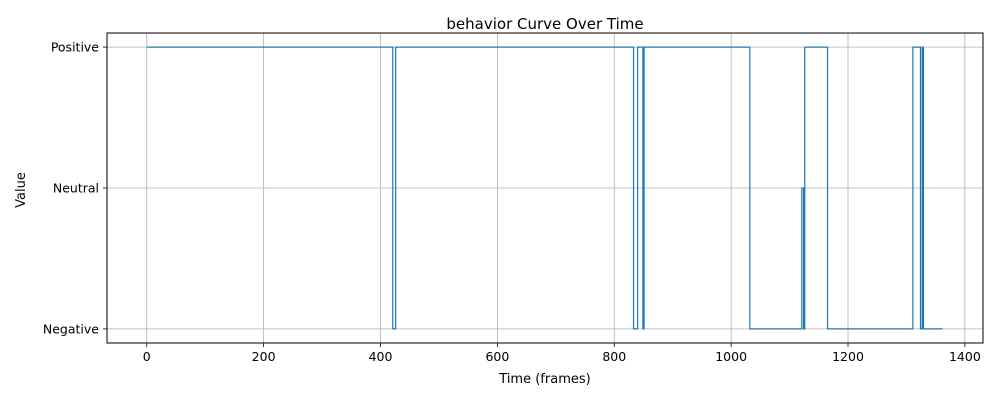 The image size is (1000, 400). Describe the element at coordinates (562, 353) in the screenshot. I see `x-axis-ticks: 0 200 400 600 800 1000 1200 1400` at that location.